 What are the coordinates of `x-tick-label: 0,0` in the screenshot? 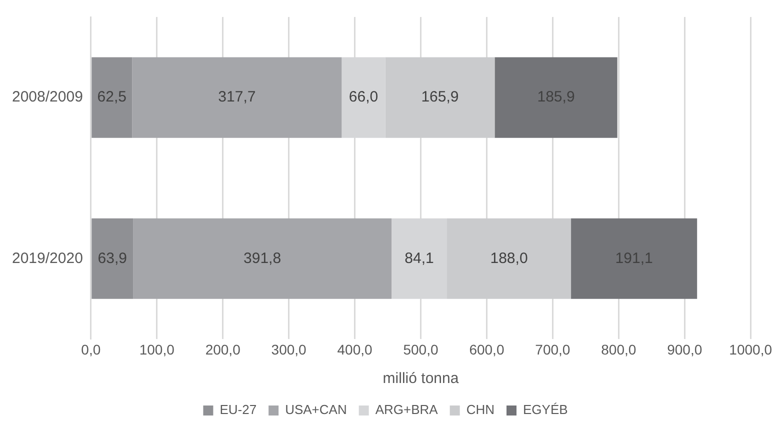 It's located at (91, 349).